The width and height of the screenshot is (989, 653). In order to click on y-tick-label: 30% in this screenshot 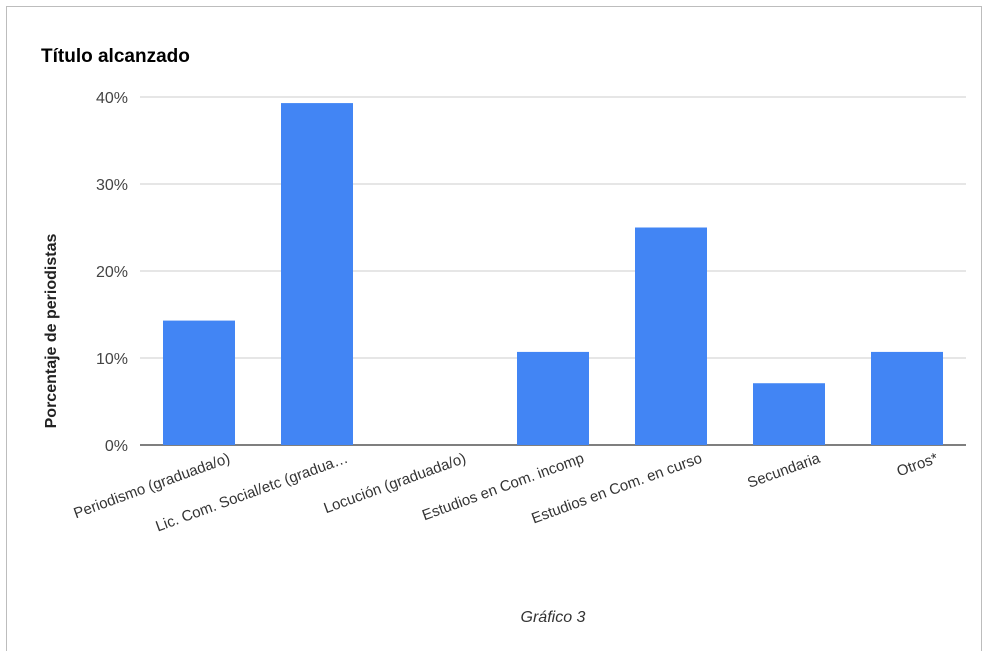, I will do `click(112, 185)`.